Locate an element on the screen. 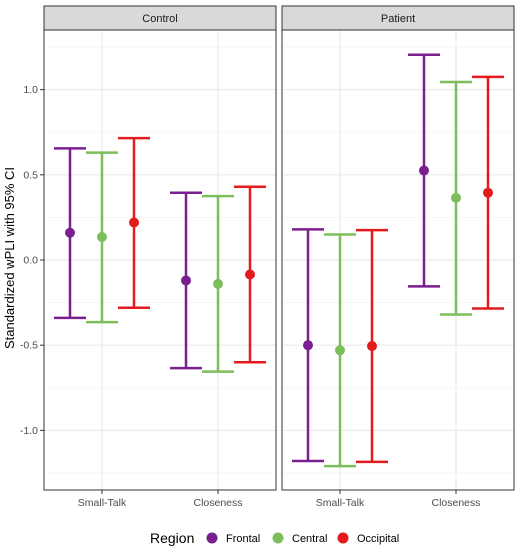  legend-label: Central is located at coordinates (309, 539).